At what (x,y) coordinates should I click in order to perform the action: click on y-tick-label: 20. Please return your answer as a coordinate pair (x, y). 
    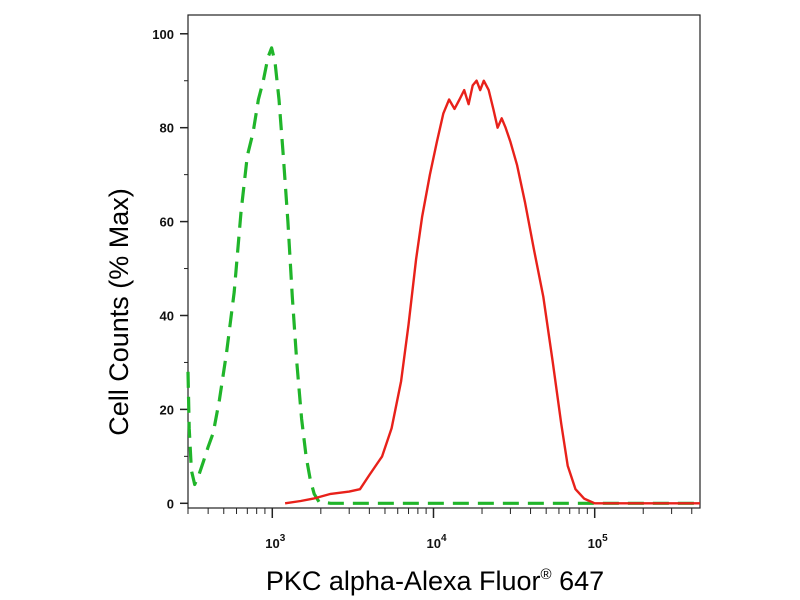
    Looking at the image, I should click on (167, 409).